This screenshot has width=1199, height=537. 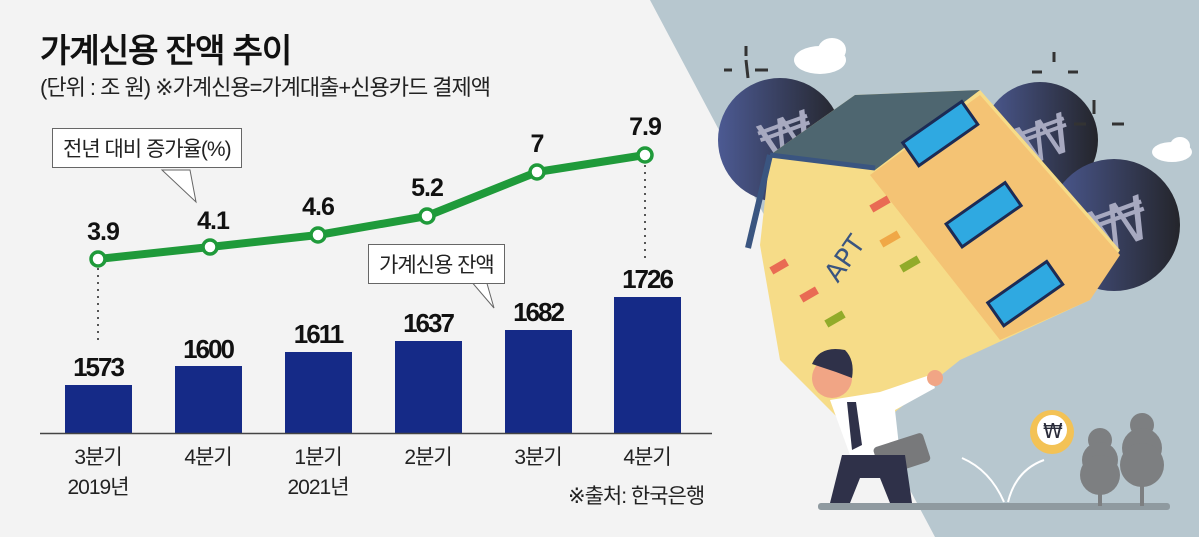 I want to click on bar-value-label: 1682, so click(x=539, y=312).